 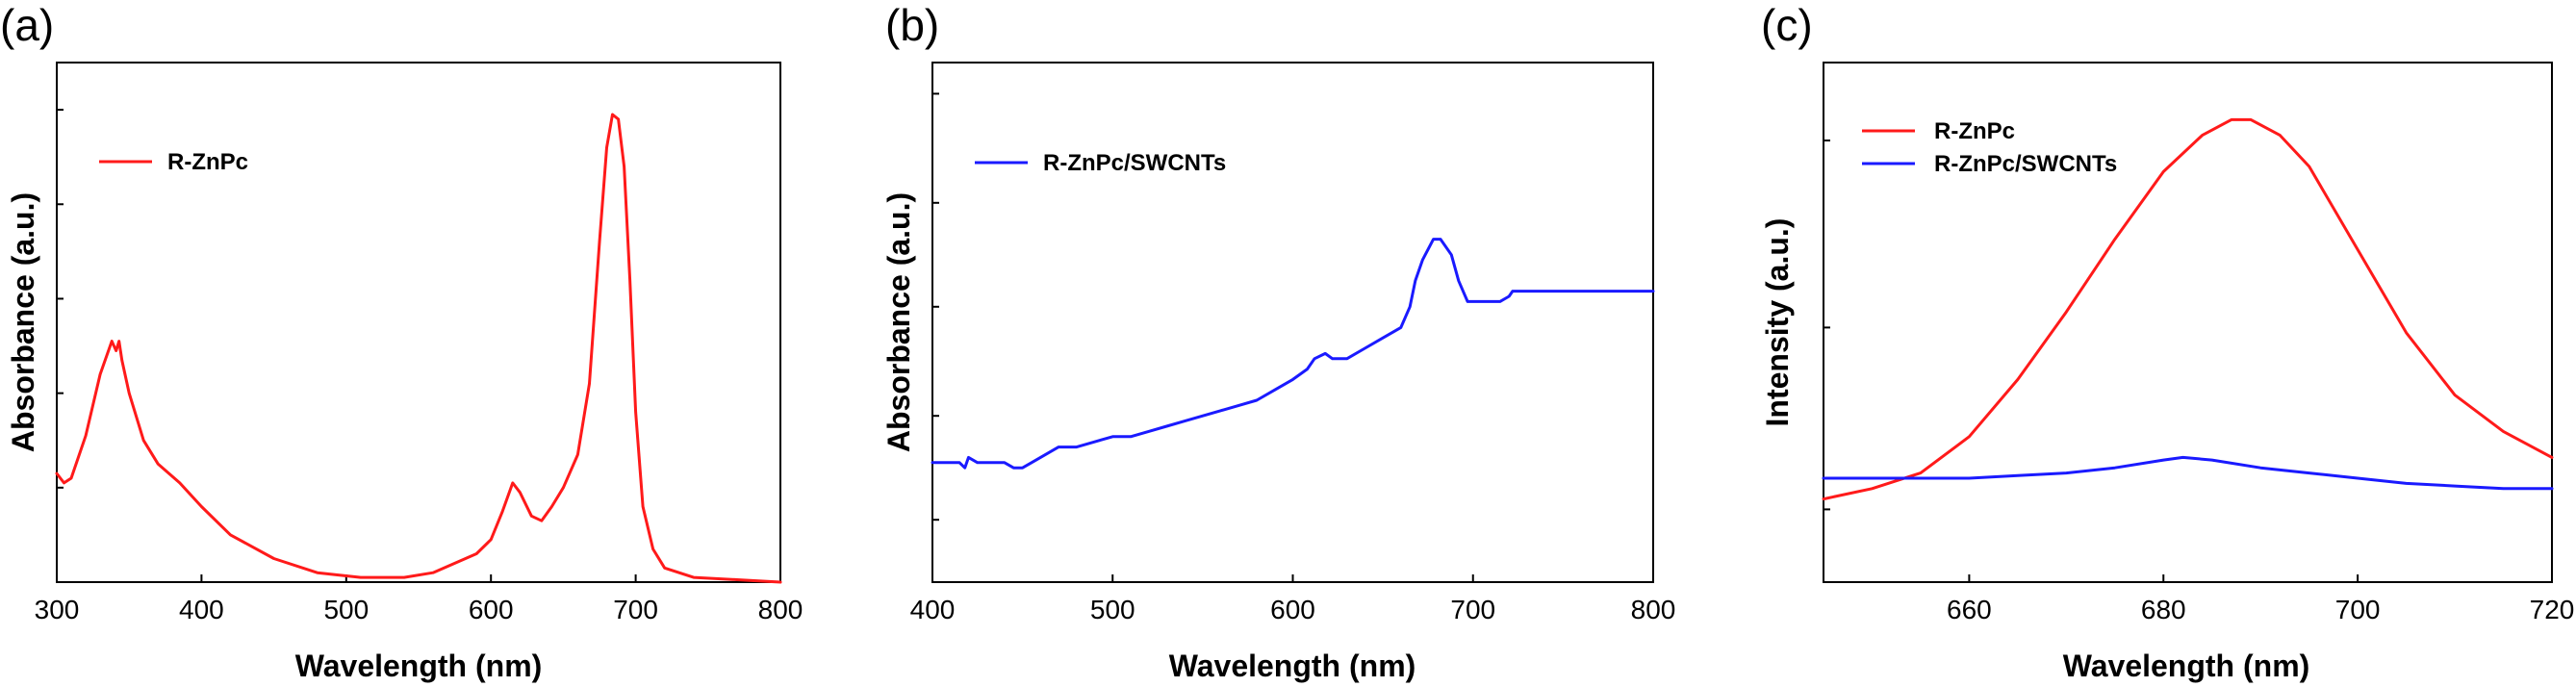 I want to click on legend-label-a-0: R-ZnPc, so click(x=207, y=162).